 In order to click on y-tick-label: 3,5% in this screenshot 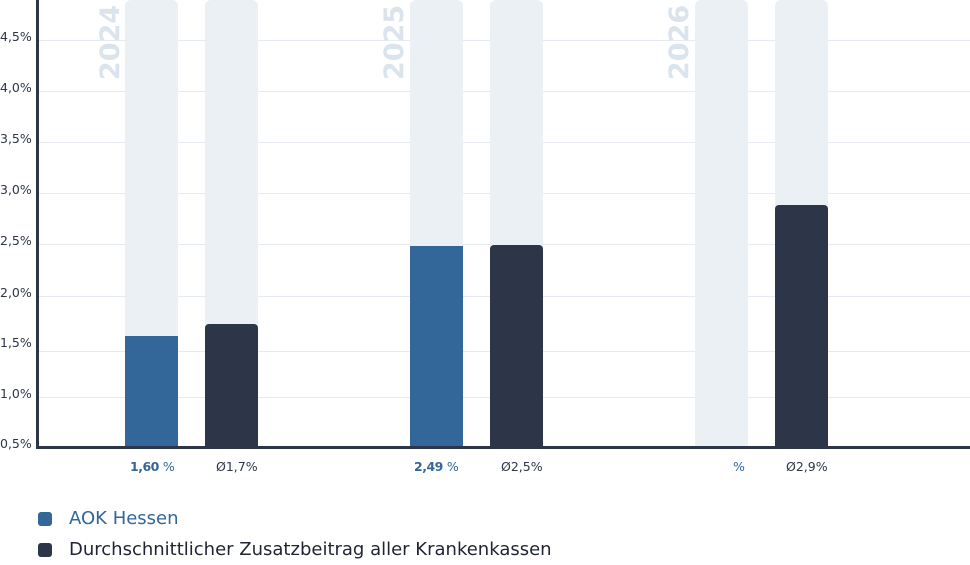, I will do `click(16, 138)`.